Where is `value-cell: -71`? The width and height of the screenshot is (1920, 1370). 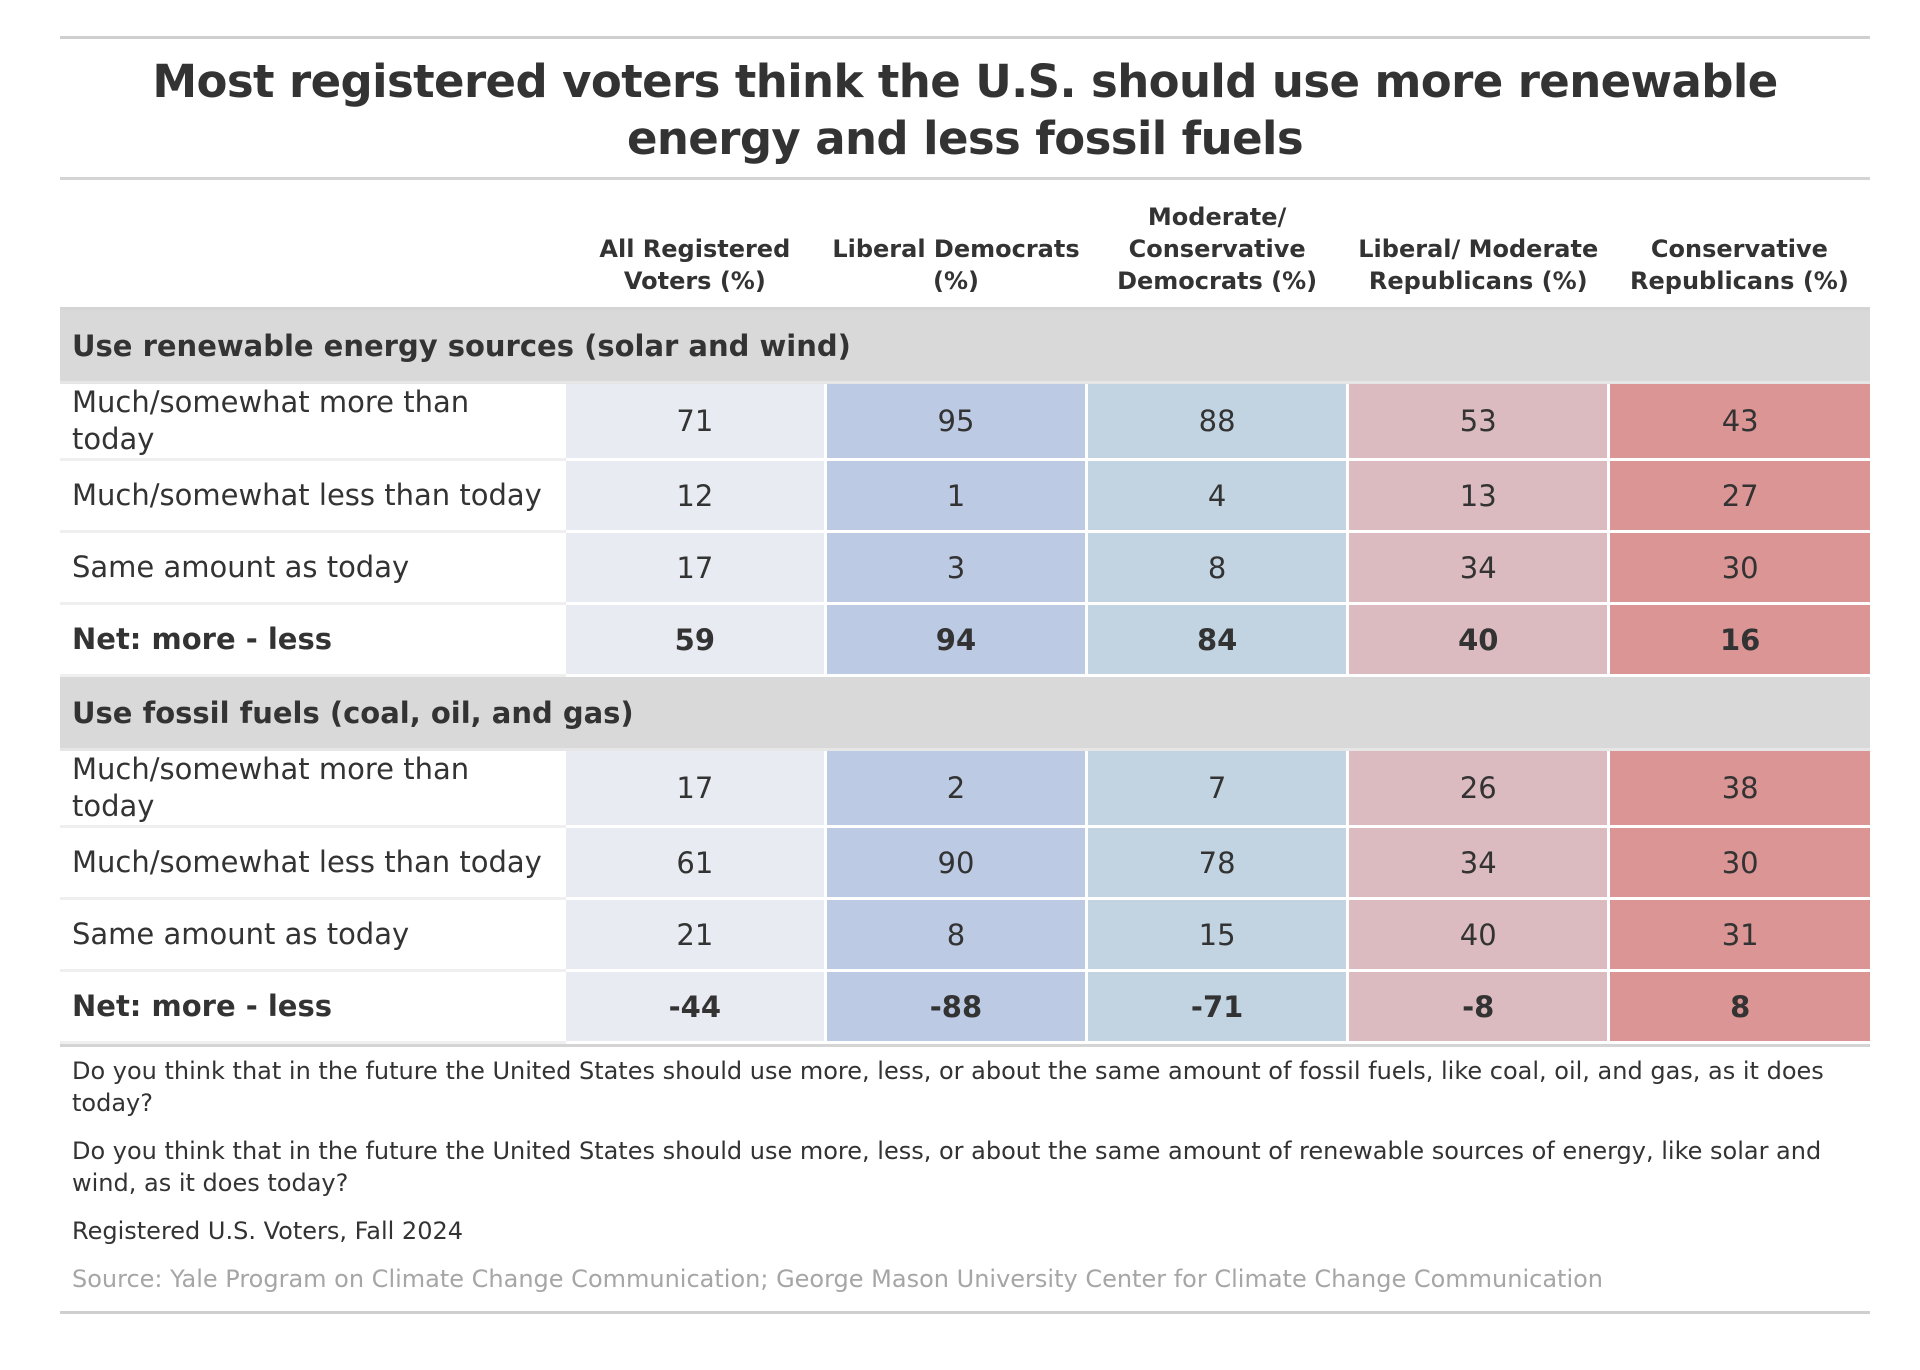 value-cell: -71 is located at coordinates (1216, 1007).